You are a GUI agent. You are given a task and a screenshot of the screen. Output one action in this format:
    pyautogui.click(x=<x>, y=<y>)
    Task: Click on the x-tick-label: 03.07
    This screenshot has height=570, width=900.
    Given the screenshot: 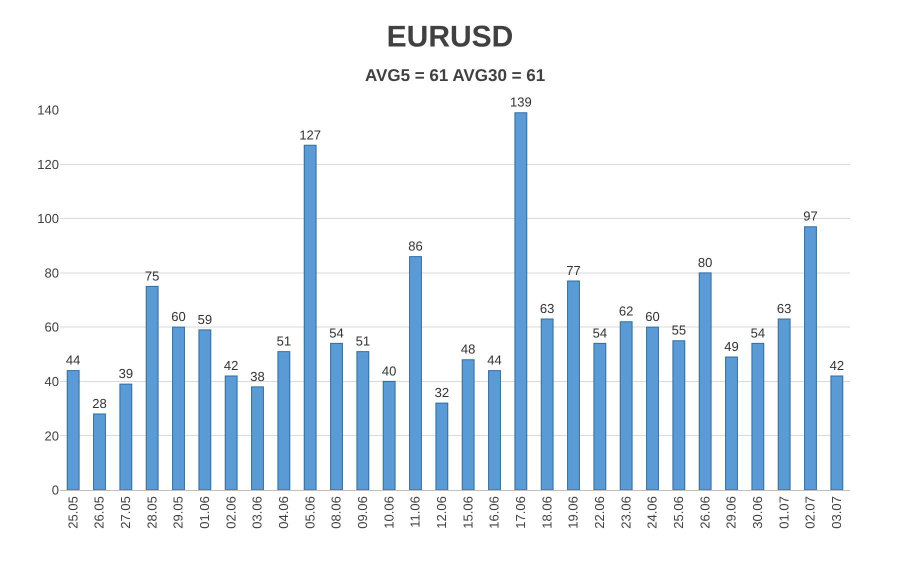 What is the action you would take?
    pyautogui.click(x=836, y=512)
    